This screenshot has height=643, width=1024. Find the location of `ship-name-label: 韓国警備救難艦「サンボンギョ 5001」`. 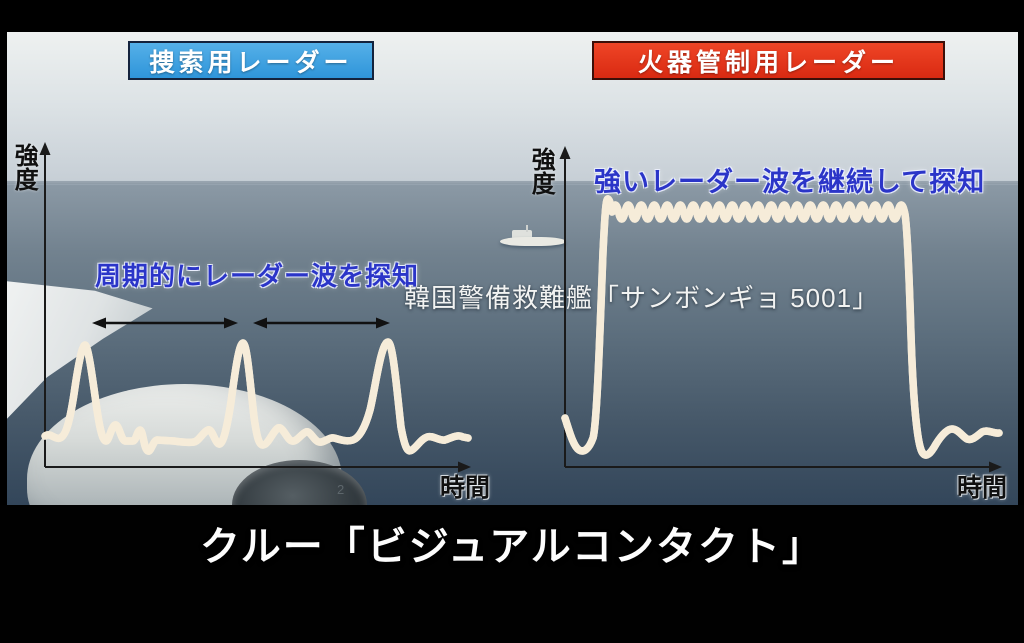

ship-name-label: 韓国警備救難艦「サンボンギョ 5001」 is located at coordinates (642, 298).